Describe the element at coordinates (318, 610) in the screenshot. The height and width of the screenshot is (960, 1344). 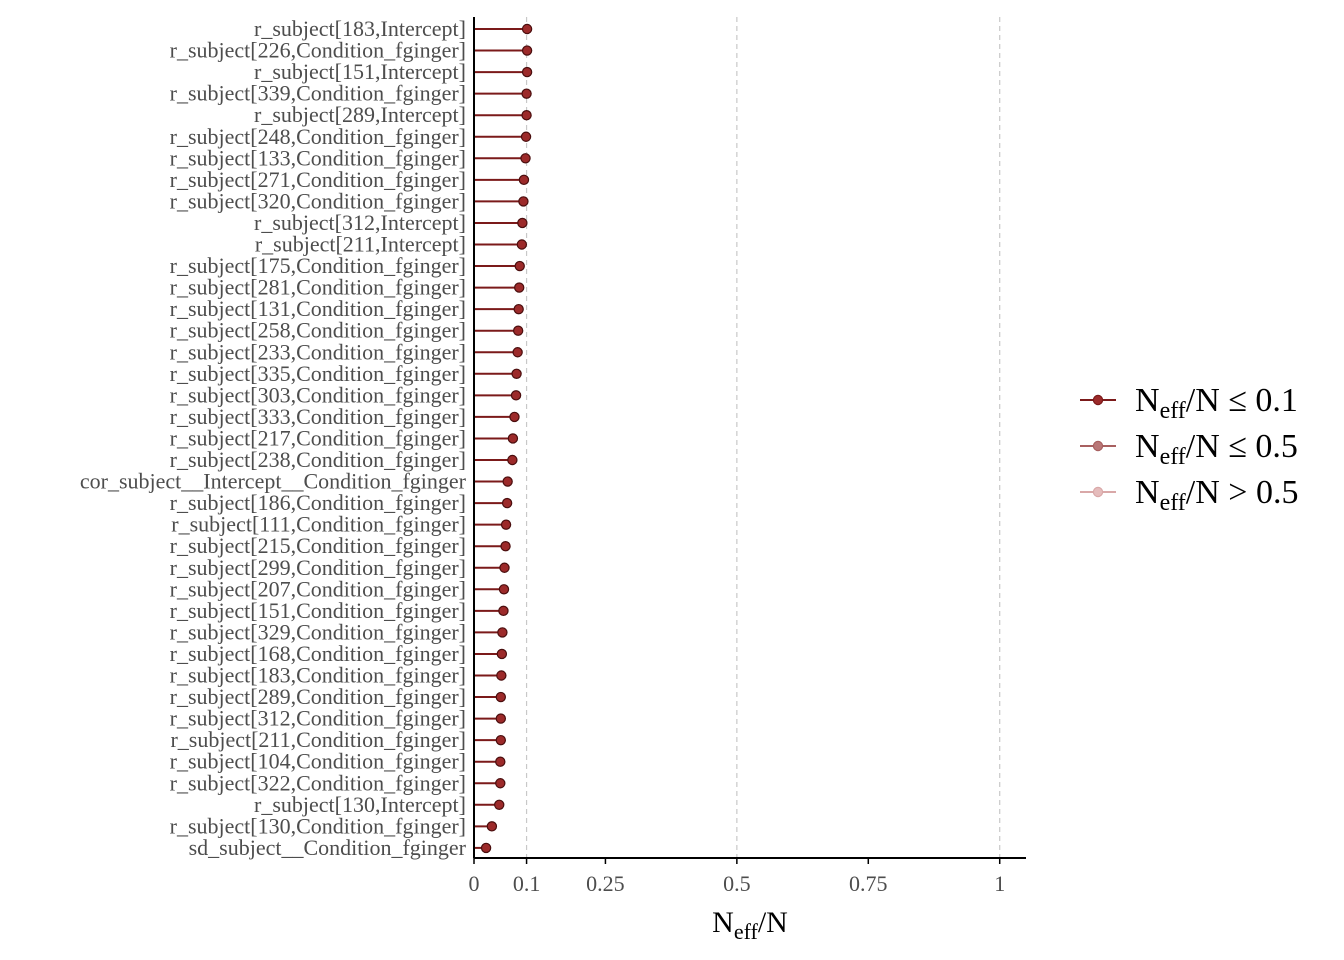
I see `y-tick-label: r_subject[151,Condition_fginger]` at that location.